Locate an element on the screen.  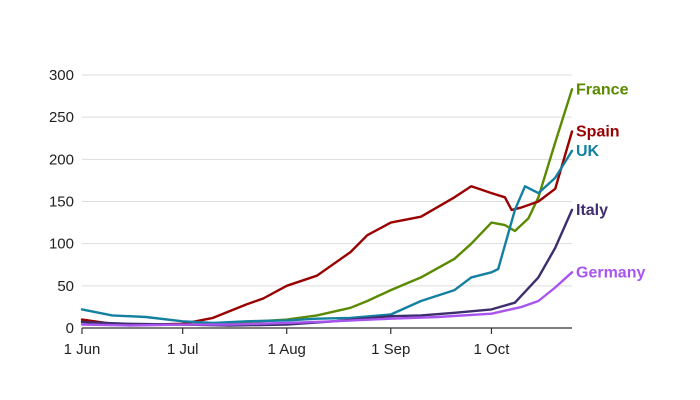
y-tick-label-100: 100 is located at coordinates (61, 244).